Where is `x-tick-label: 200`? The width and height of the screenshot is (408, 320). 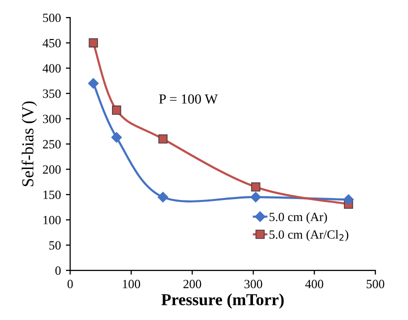 x-tick-label: 200 is located at coordinates (192, 284).